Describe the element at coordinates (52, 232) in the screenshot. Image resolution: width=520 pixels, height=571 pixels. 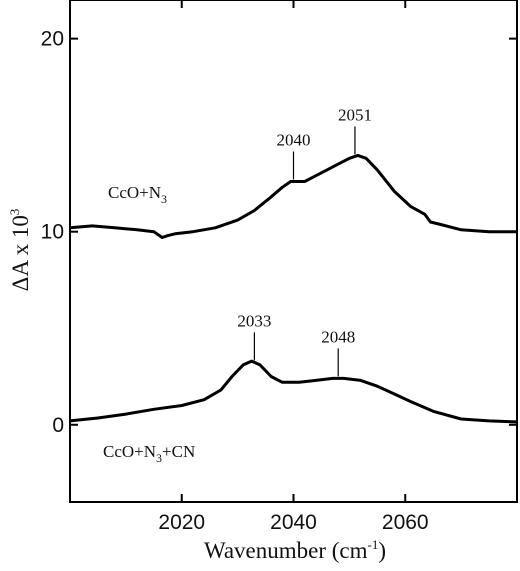
I see `y-tick-label-10: 10` at that location.